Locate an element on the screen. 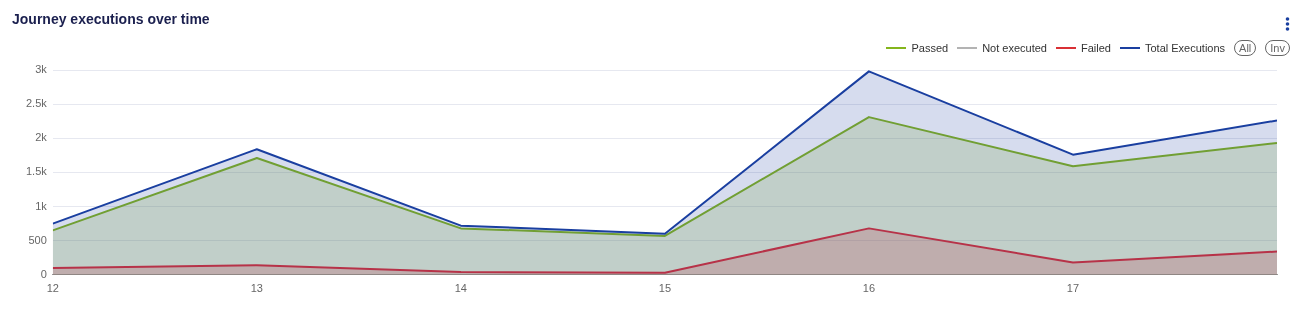 The width and height of the screenshot is (1307, 314). x-tick-label: 14 is located at coordinates (460, 288).